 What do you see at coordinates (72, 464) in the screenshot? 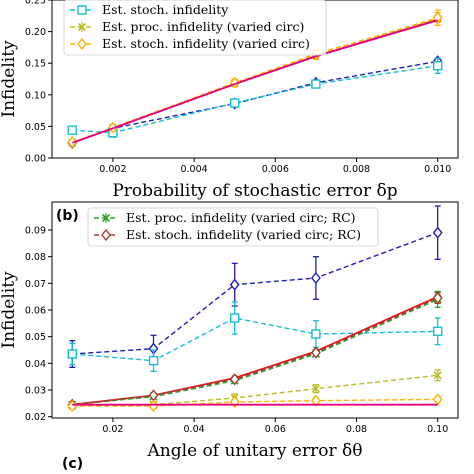
I see `panel-c-label: (c)` at bounding box center [72, 464].